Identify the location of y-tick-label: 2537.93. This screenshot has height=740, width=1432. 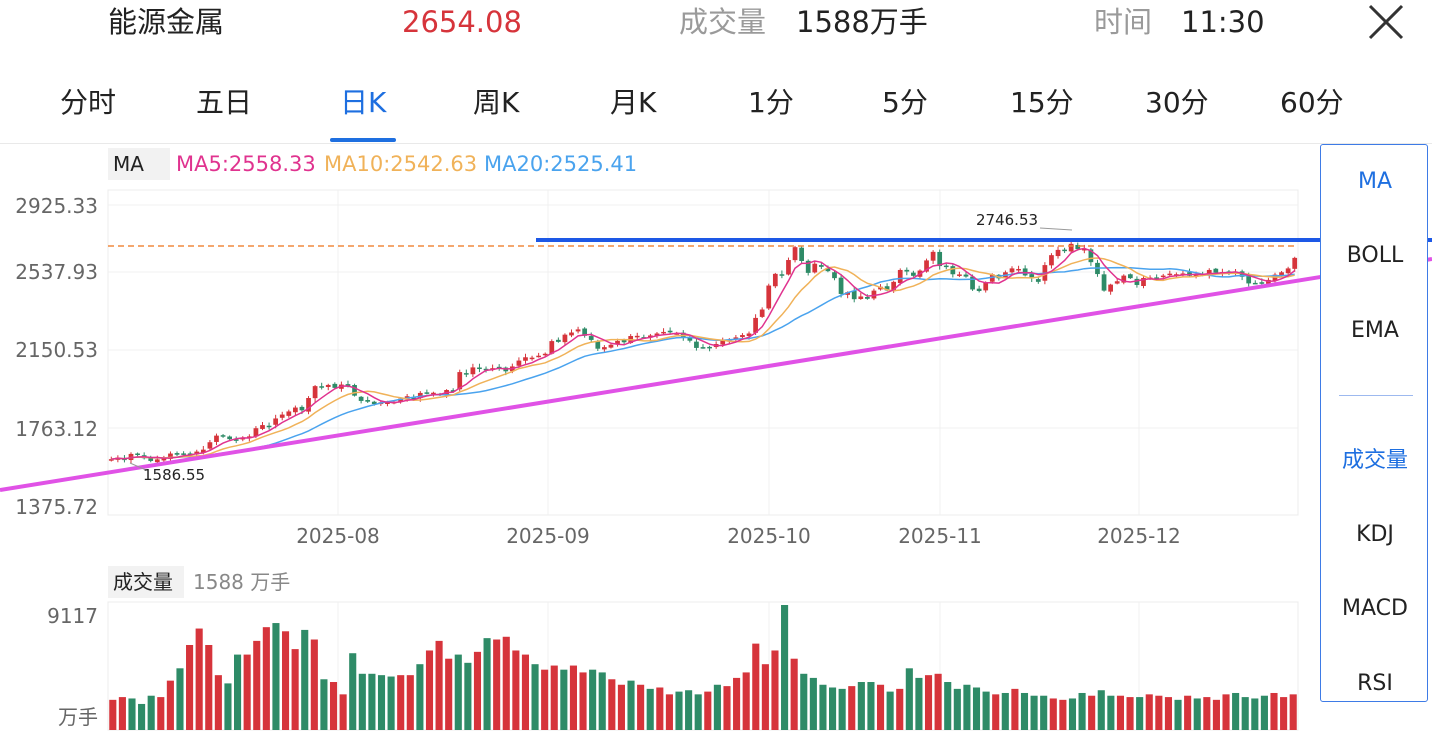
(56, 272).